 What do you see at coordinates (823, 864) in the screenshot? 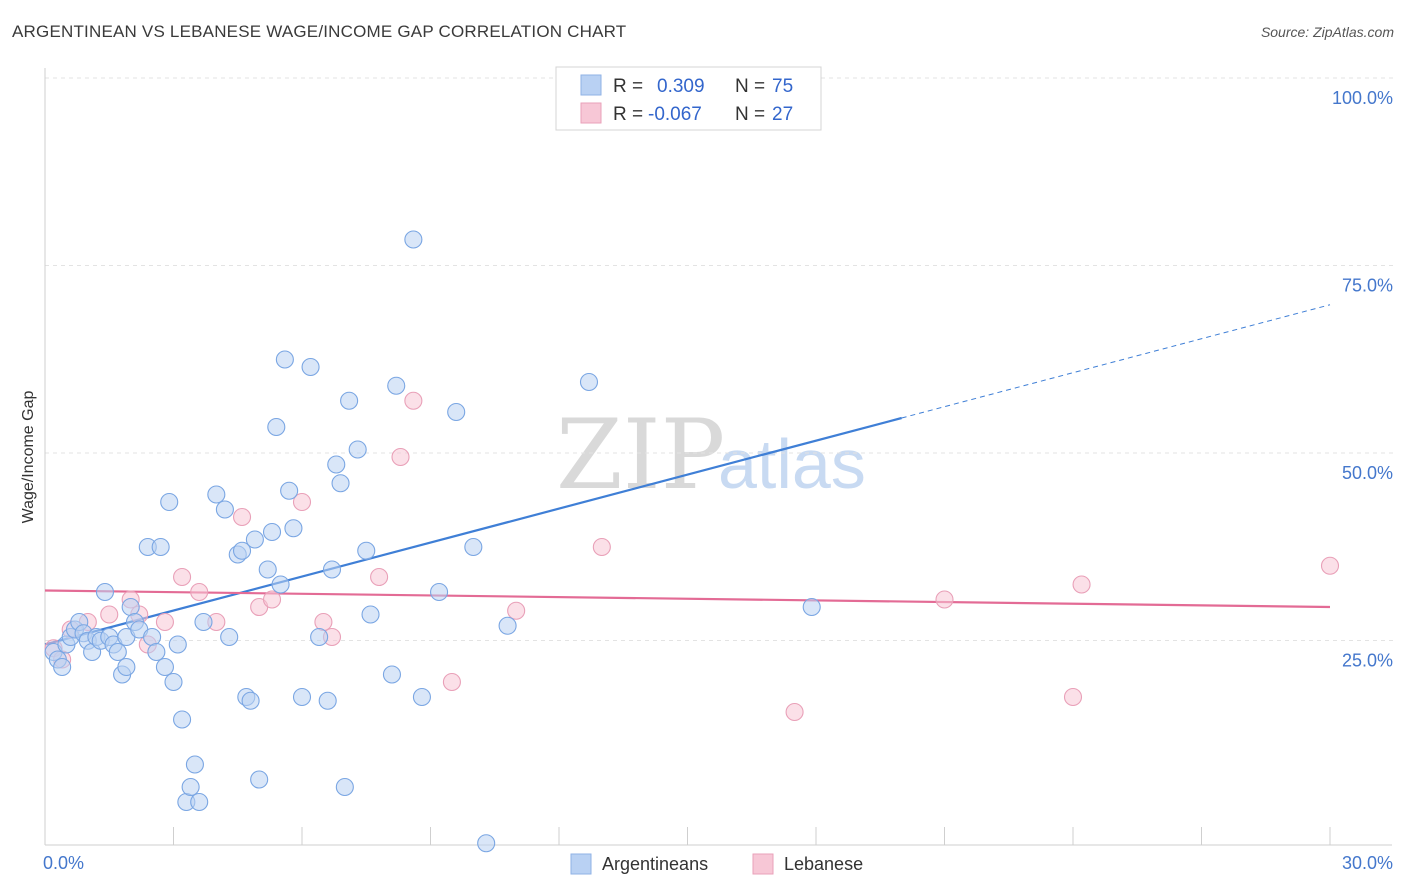
I see `bottom-legend-lebanese: Lebanese` at bounding box center [823, 864].